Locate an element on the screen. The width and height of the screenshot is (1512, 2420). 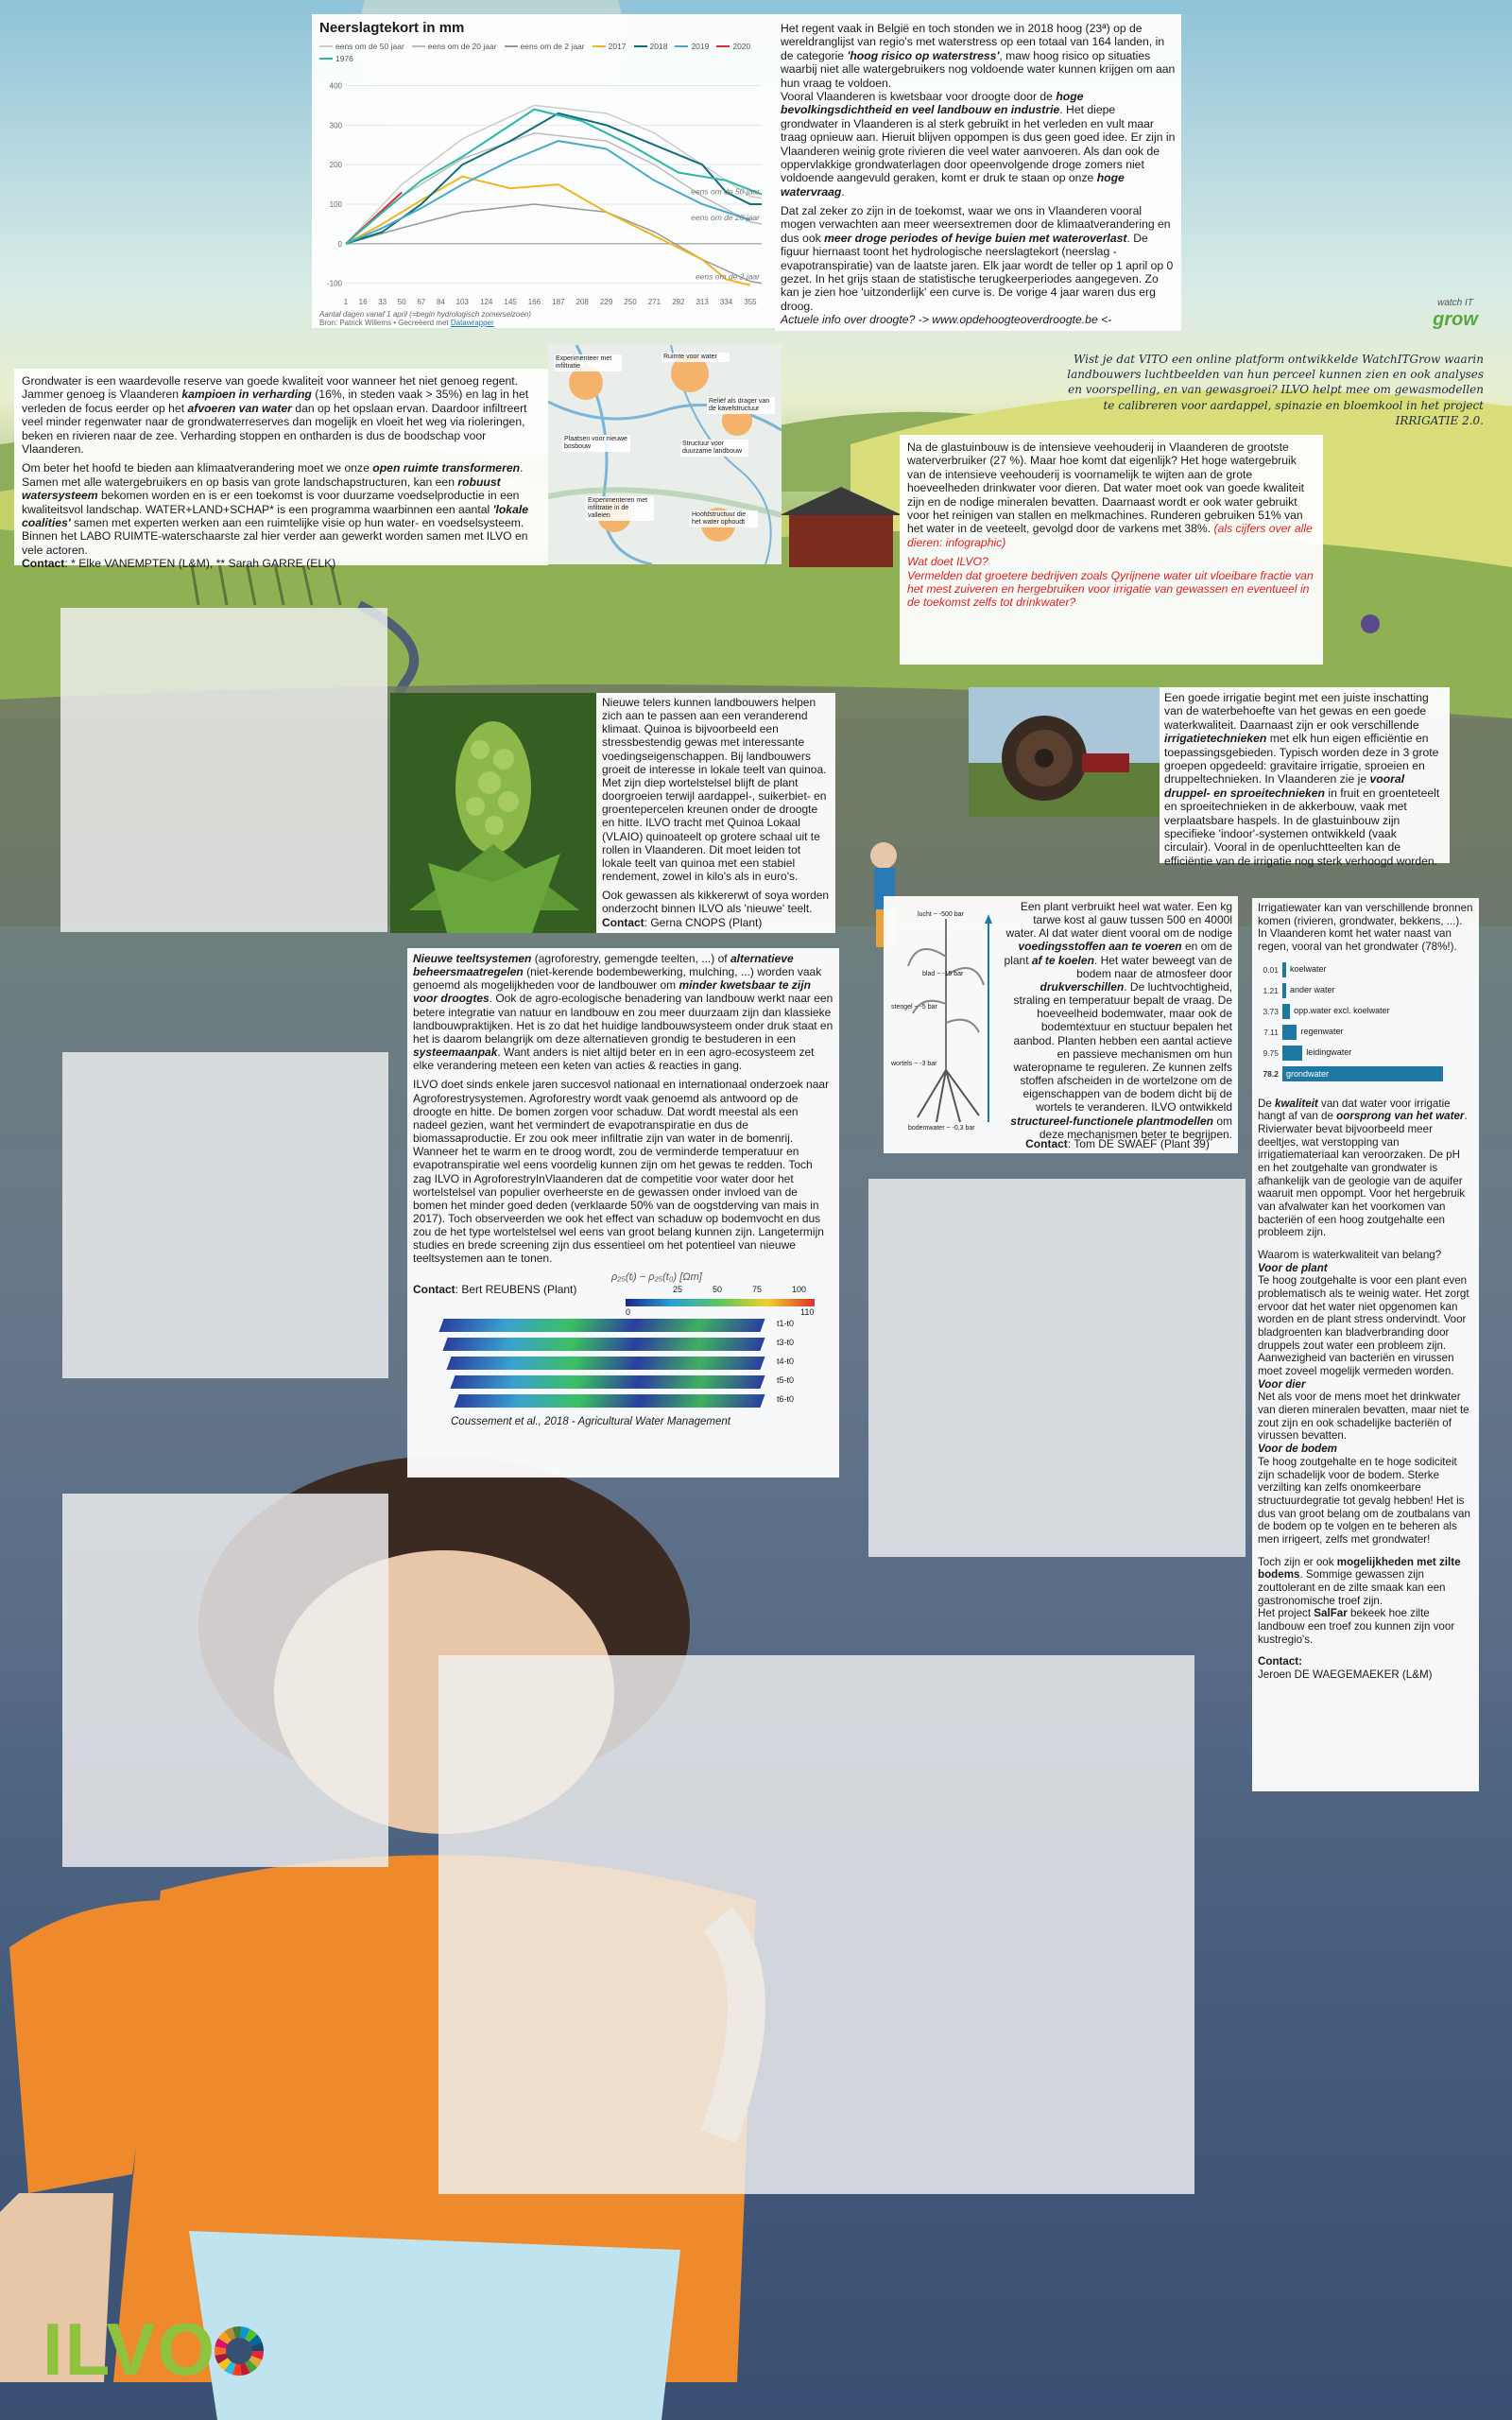
slice-label: t5-t0 is located at coordinates (786, 1379).